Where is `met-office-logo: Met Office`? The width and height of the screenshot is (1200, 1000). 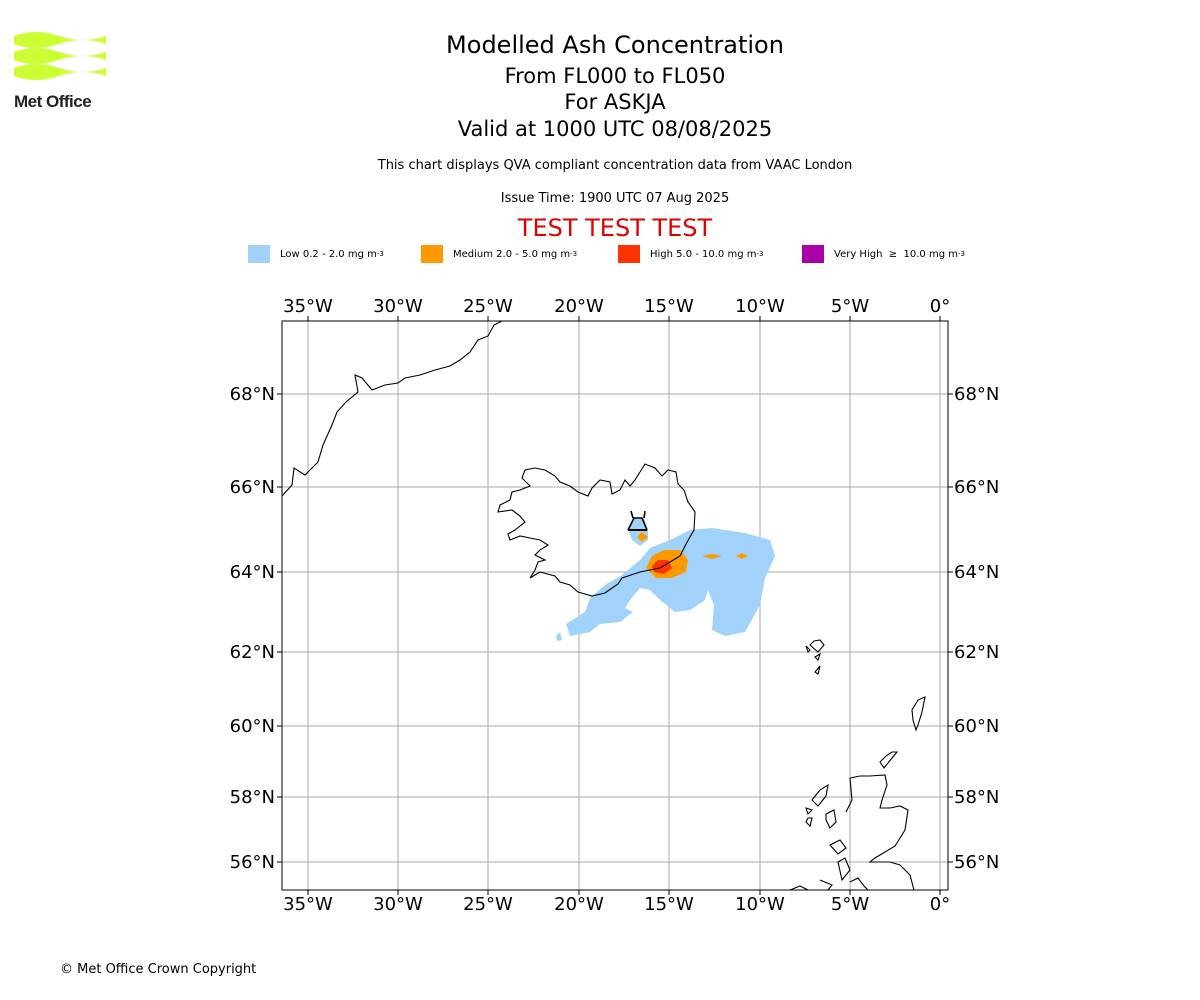 met-office-logo: Met Office is located at coordinates (62, 73).